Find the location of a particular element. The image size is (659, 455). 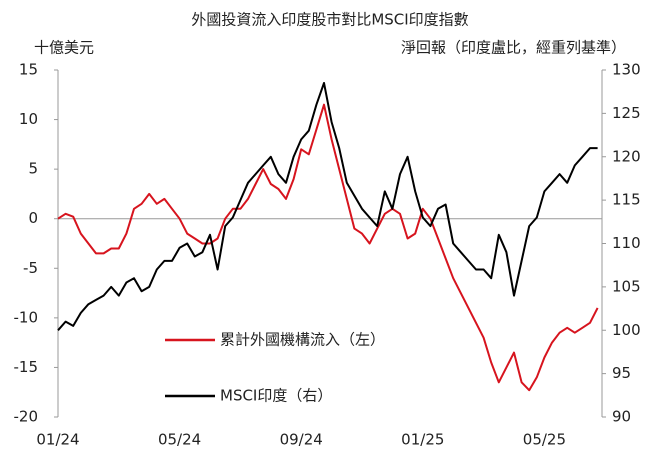

y2-axis-label: 淨回報（印度盧比，經重列基準） is located at coordinates (513, 48).